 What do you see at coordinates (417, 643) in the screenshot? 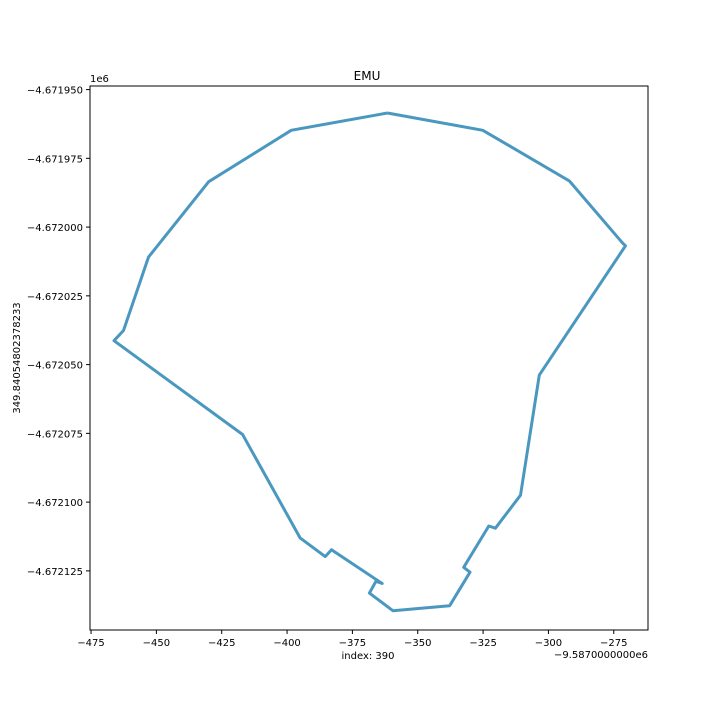
I see `x-tick-label: −350` at bounding box center [417, 643].